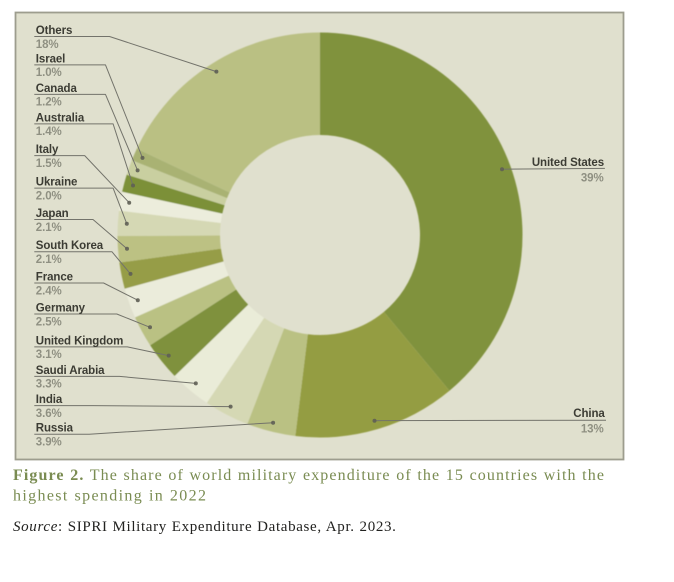 The width and height of the screenshot is (674, 582). Describe the element at coordinates (49, 132) in the screenshot. I see `svg-text: 1.4%` at that location.